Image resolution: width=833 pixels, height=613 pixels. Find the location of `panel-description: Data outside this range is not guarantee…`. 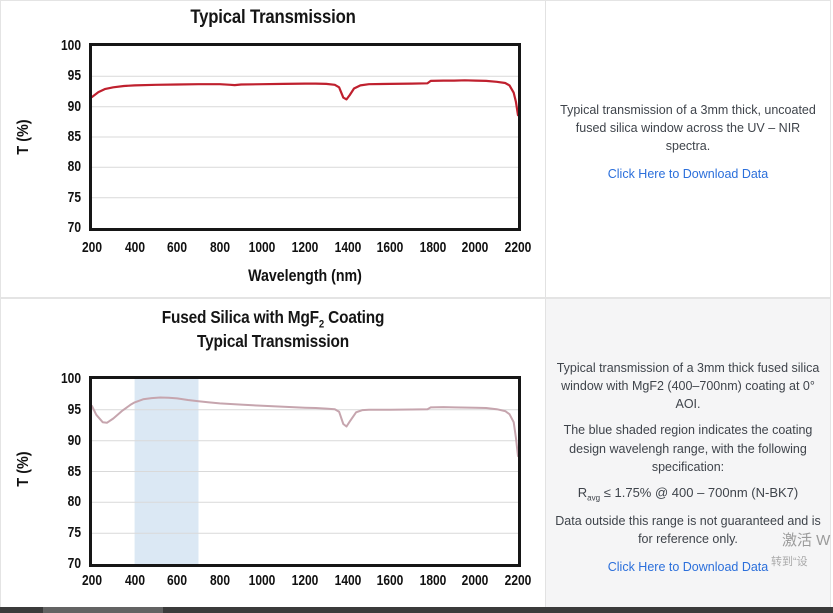

panel-description: Data outside this range is not guarantee… is located at coordinates (688, 530).